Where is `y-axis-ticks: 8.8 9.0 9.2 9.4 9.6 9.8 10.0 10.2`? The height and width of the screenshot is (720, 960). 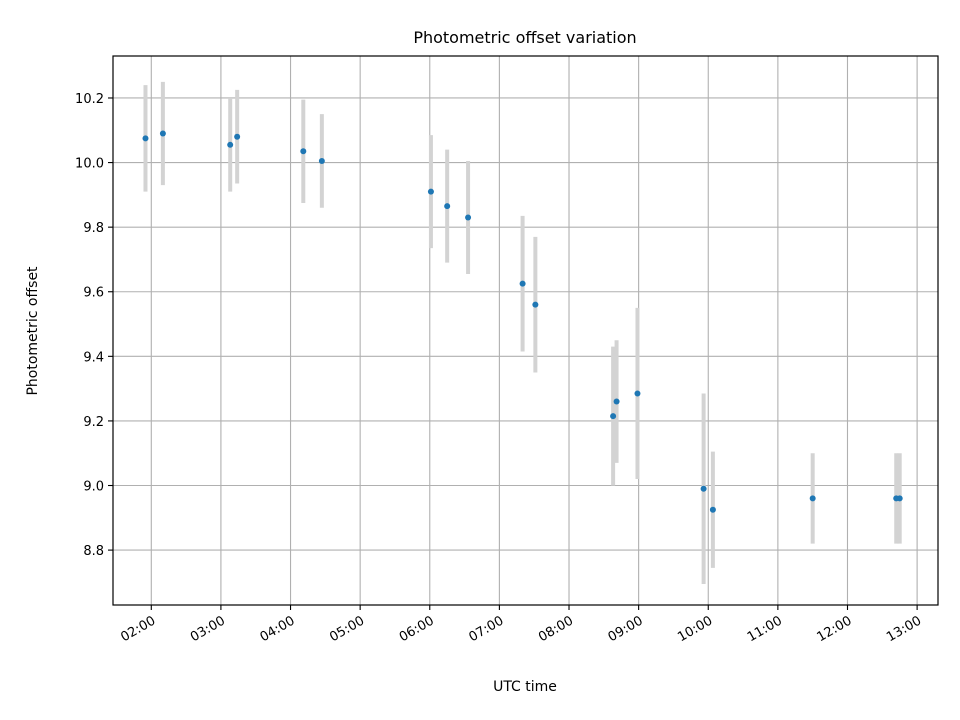 y-axis-ticks: 8.8 9.0 9.2 9.4 9.6 9.8 10.0 10.2 is located at coordinates (94, 325).